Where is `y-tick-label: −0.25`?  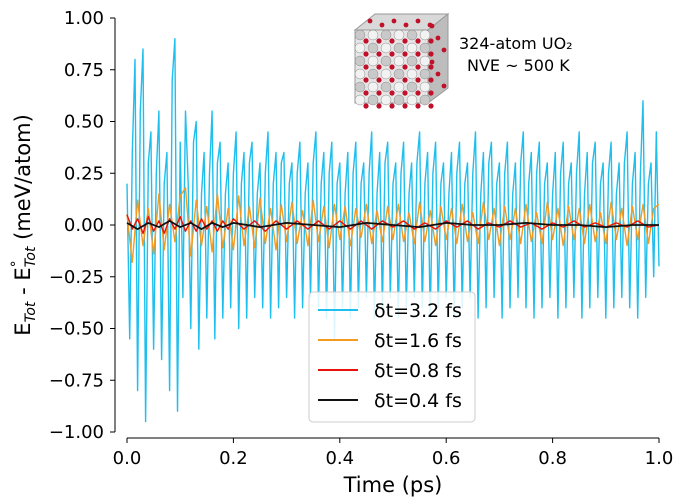
y-tick-label: −0.25 is located at coordinates (76, 277).